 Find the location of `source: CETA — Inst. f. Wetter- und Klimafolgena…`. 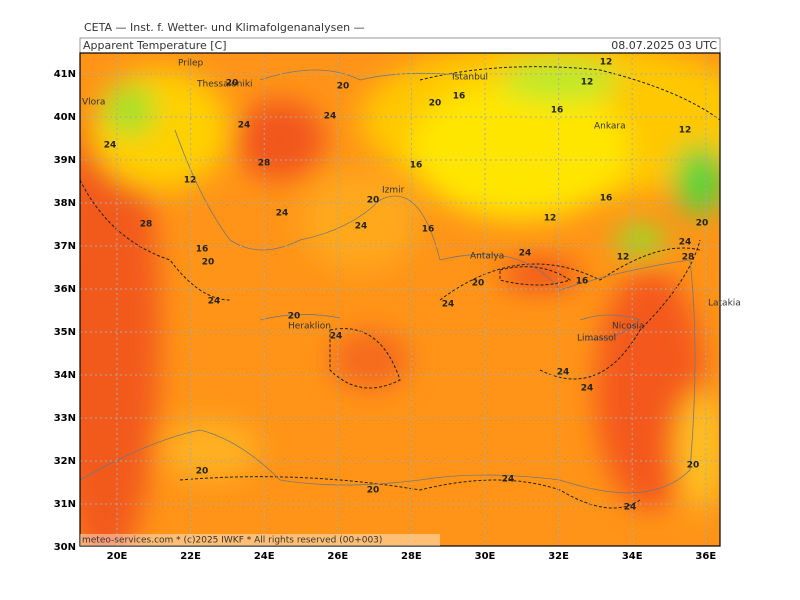

source: CETA — Inst. f. Wetter- und Klimafolgena… is located at coordinates (224, 27).